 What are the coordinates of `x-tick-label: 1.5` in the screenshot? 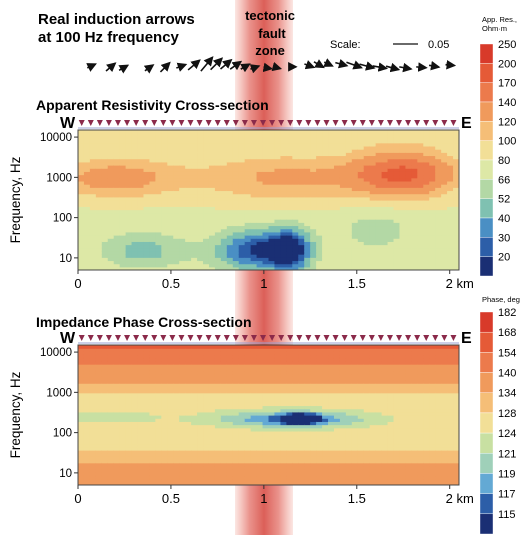 It's located at (357, 283).